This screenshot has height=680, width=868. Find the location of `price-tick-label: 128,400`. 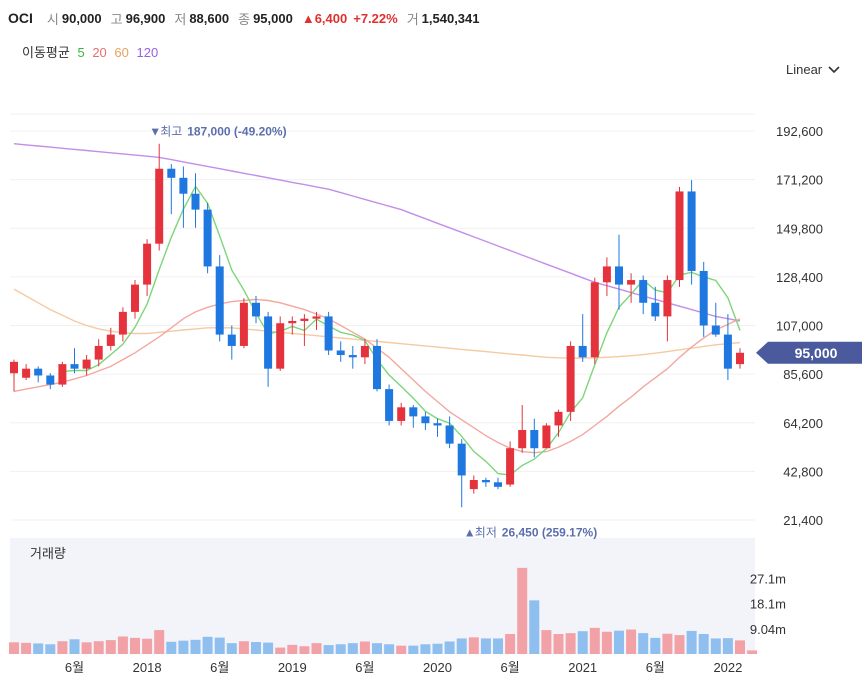

price-tick-label: 128,400 is located at coordinates (799, 277).